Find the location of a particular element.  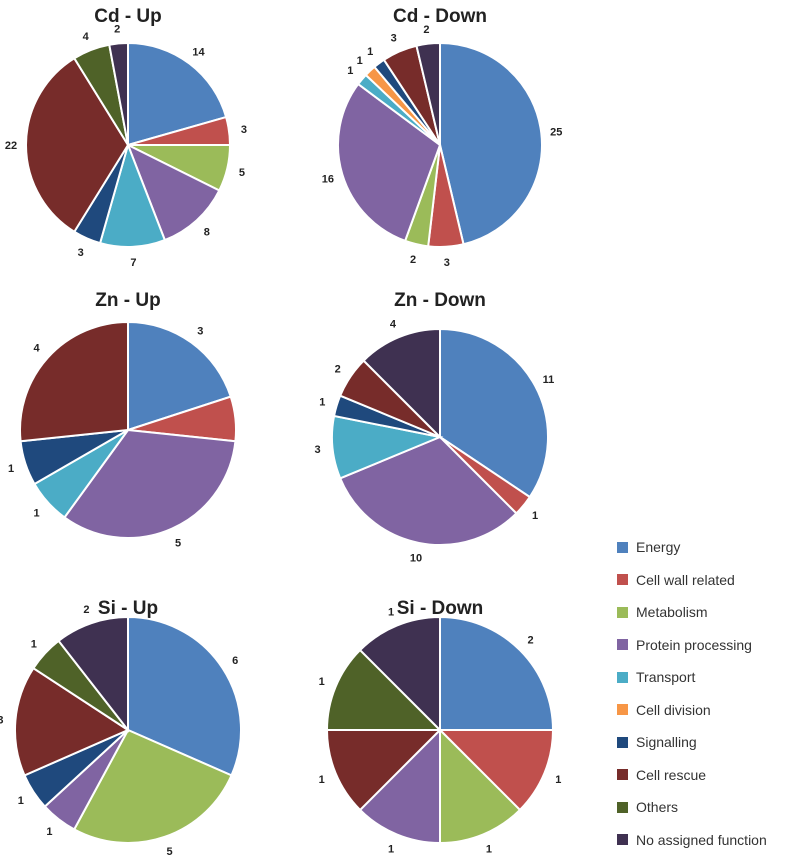

legend-label: Cell division is located at coordinates (673, 709).